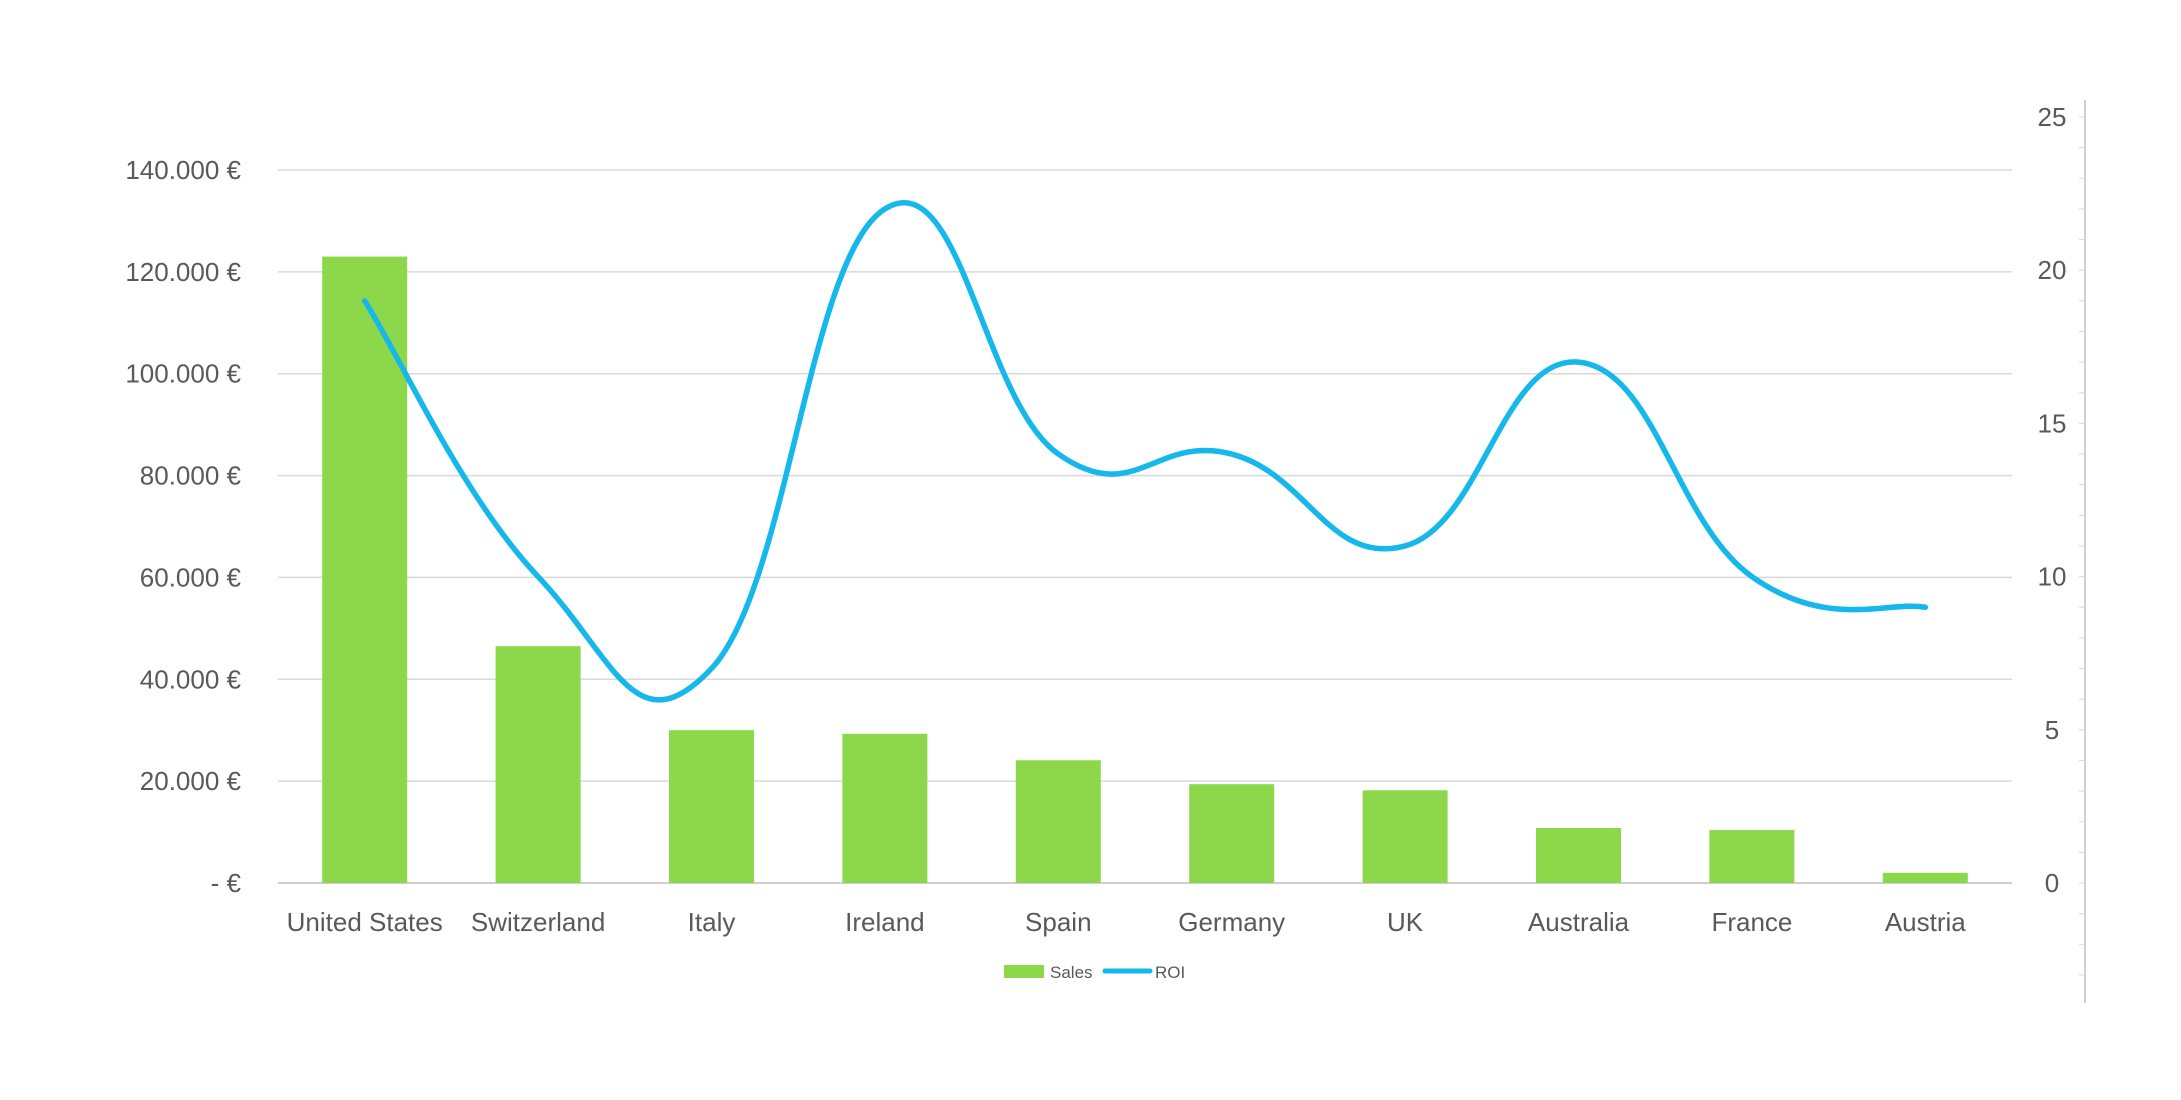 The height and width of the screenshot is (1100, 2181). Describe the element at coordinates (1579, 922) in the screenshot. I see `category-label: Australia` at that location.